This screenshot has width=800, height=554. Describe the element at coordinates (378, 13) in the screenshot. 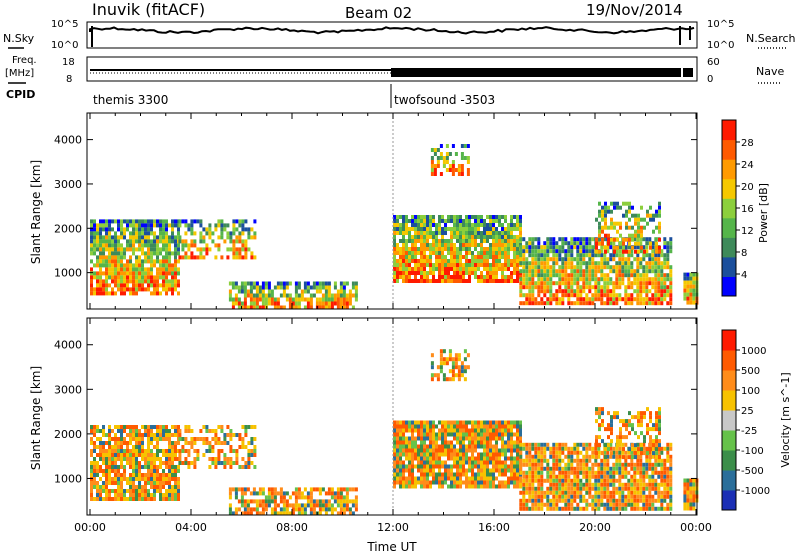

I see `beam-title: Beam 02` at that location.